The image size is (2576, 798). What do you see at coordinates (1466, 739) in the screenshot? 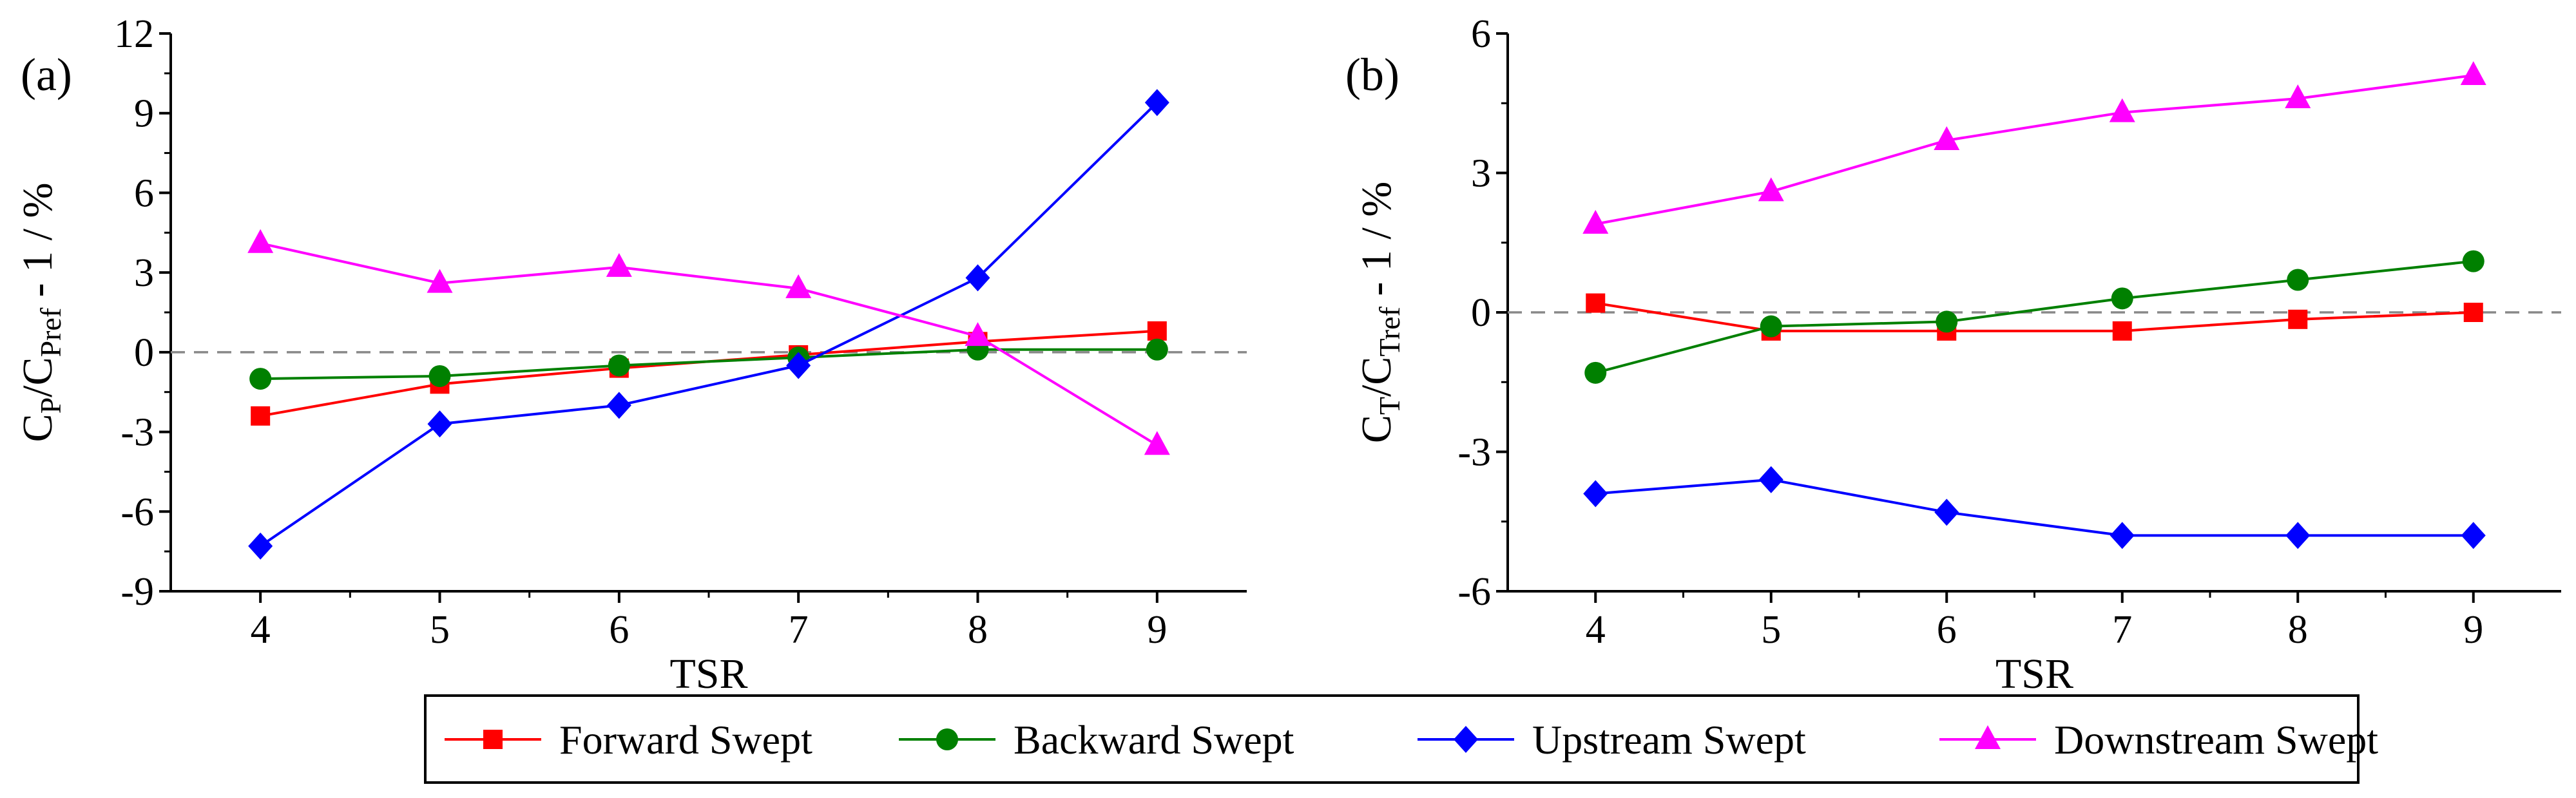
I see `legend-marker-upstream-swept` at bounding box center [1466, 739].